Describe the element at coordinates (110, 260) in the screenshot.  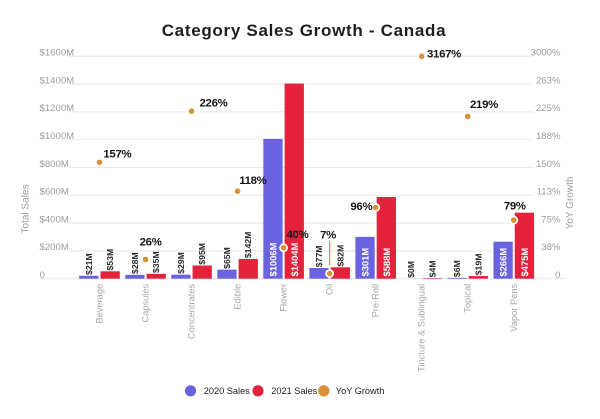
I see `svg-text: $53M` at that location.